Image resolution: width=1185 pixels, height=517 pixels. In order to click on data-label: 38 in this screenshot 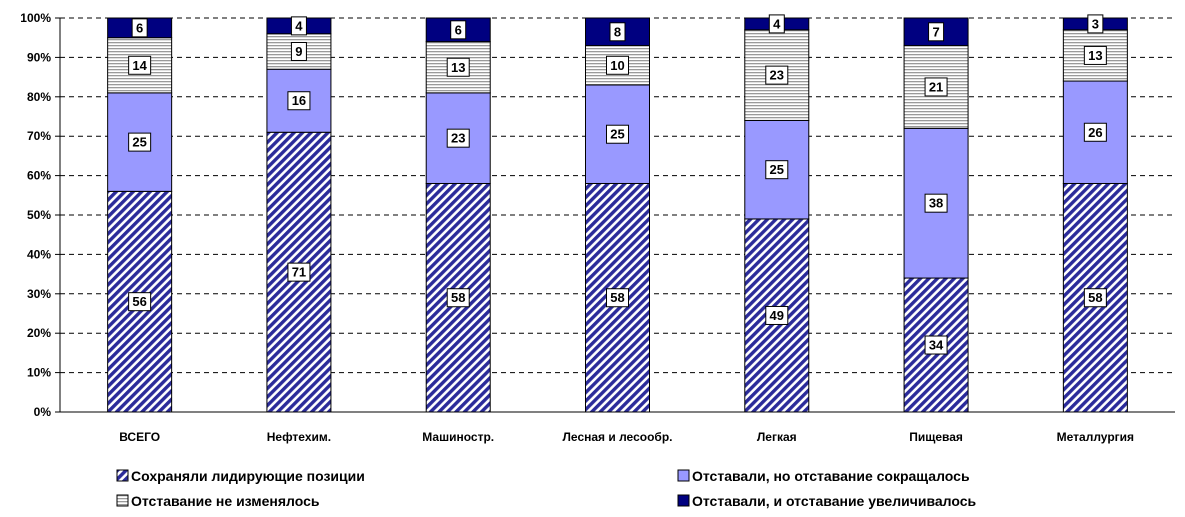, I will do `click(936, 203)`.